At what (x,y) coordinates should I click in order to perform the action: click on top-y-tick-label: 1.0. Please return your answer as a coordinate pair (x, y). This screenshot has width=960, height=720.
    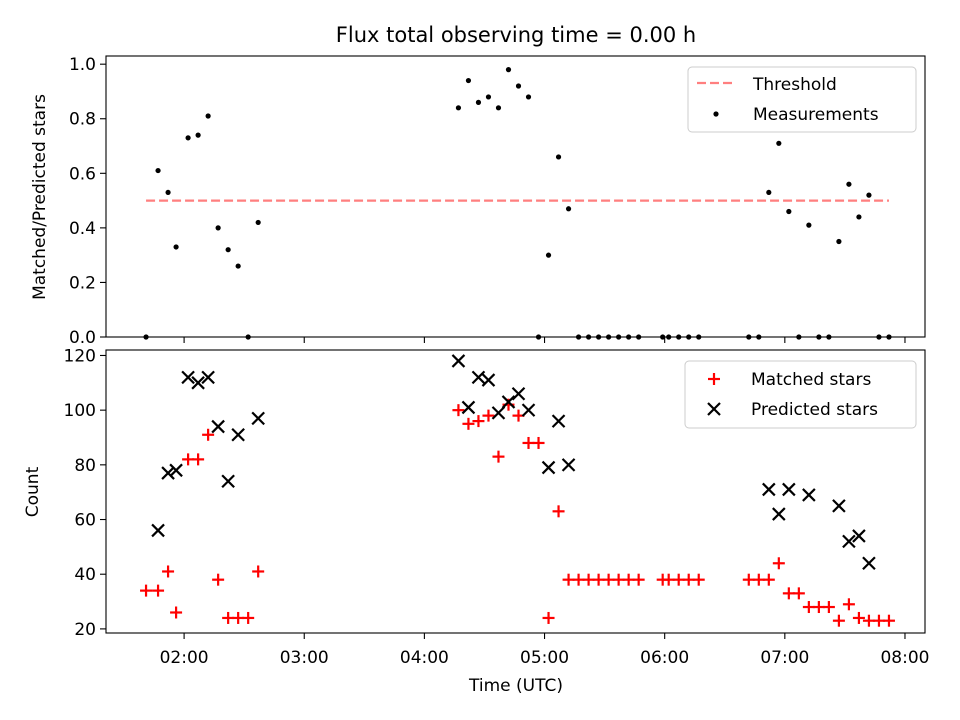
    Looking at the image, I should click on (82, 65).